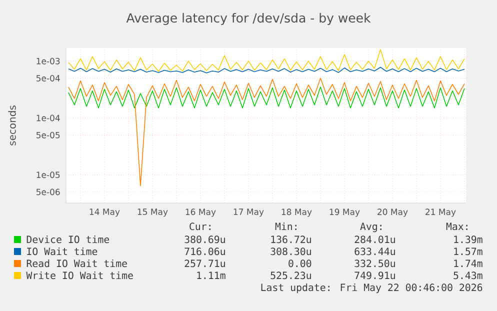 Image resolution: width=497 pixels, height=311 pixels. What do you see at coordinates (153, 212) in the screenshot?
I see `x-tick-label: 15 May` at bounding box center [153, 212].